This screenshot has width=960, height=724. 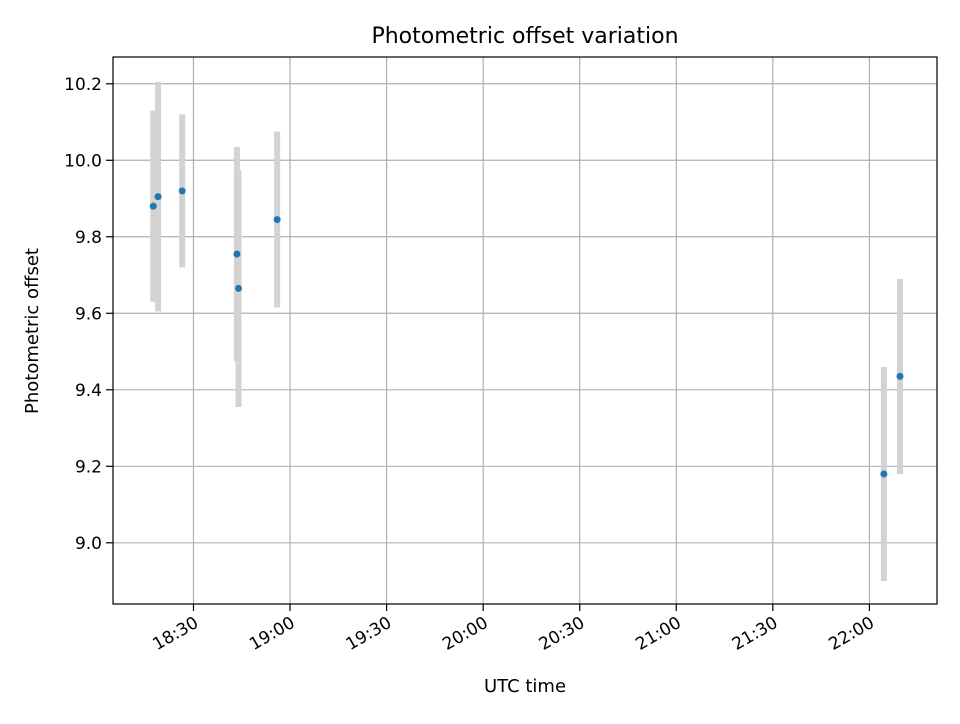 What do you see at coordinates (88, 467) in the screenshot?
I see `y-tick-label: 9.2` at bounding box center [88, 467].